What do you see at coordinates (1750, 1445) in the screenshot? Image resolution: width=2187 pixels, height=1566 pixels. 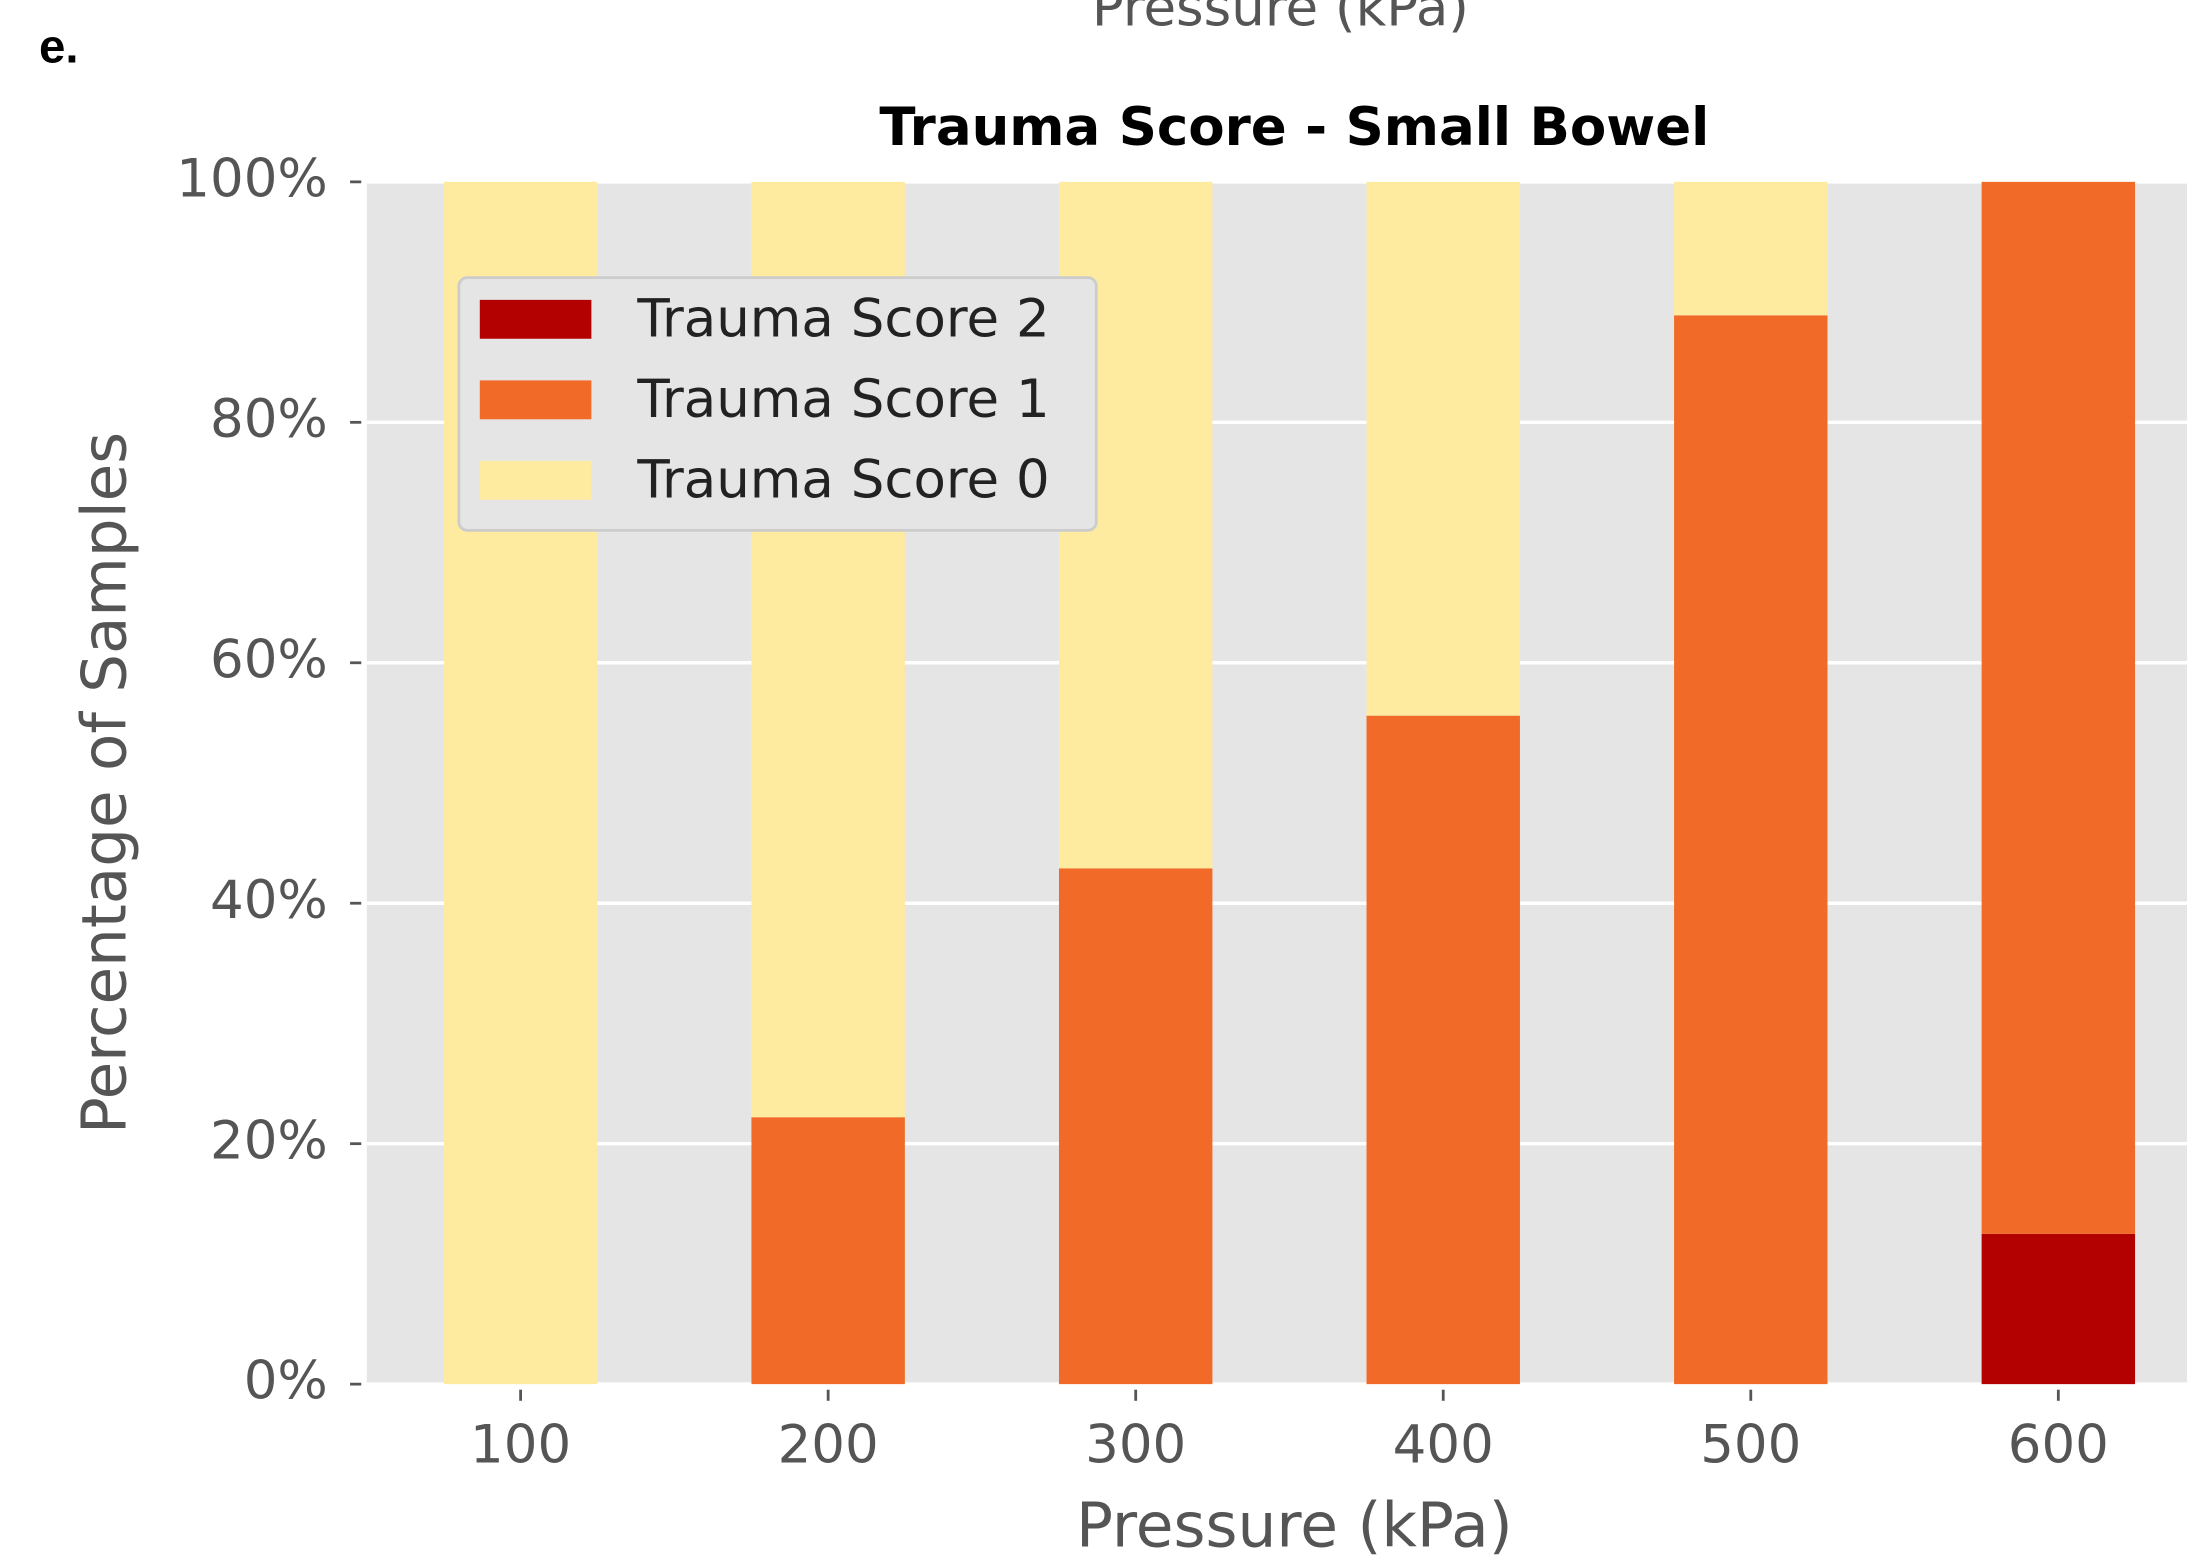 I see `x-tick-label: 500` at bounding box center [1750, 1445].